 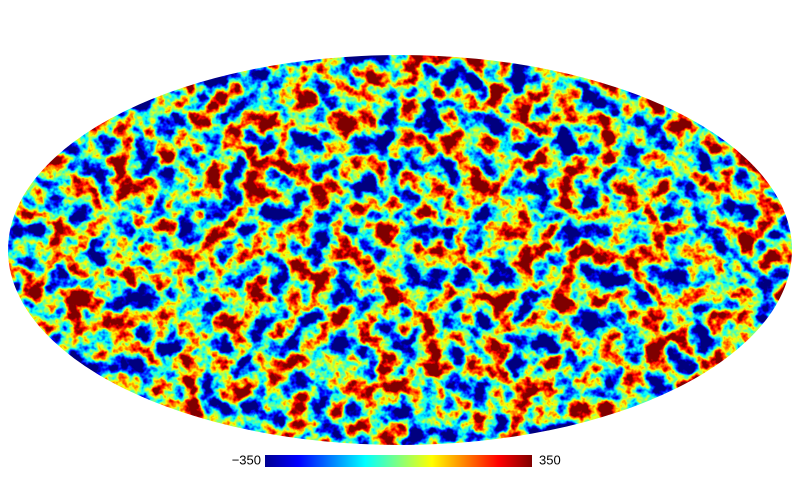 I want to click on colorbar-min-label: −350, so click(x=246, y=459).